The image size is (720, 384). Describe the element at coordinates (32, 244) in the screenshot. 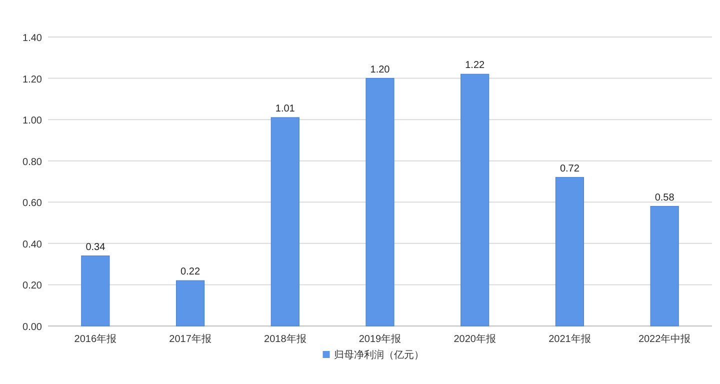

I see `y-tick-label: 0.40` at that location.